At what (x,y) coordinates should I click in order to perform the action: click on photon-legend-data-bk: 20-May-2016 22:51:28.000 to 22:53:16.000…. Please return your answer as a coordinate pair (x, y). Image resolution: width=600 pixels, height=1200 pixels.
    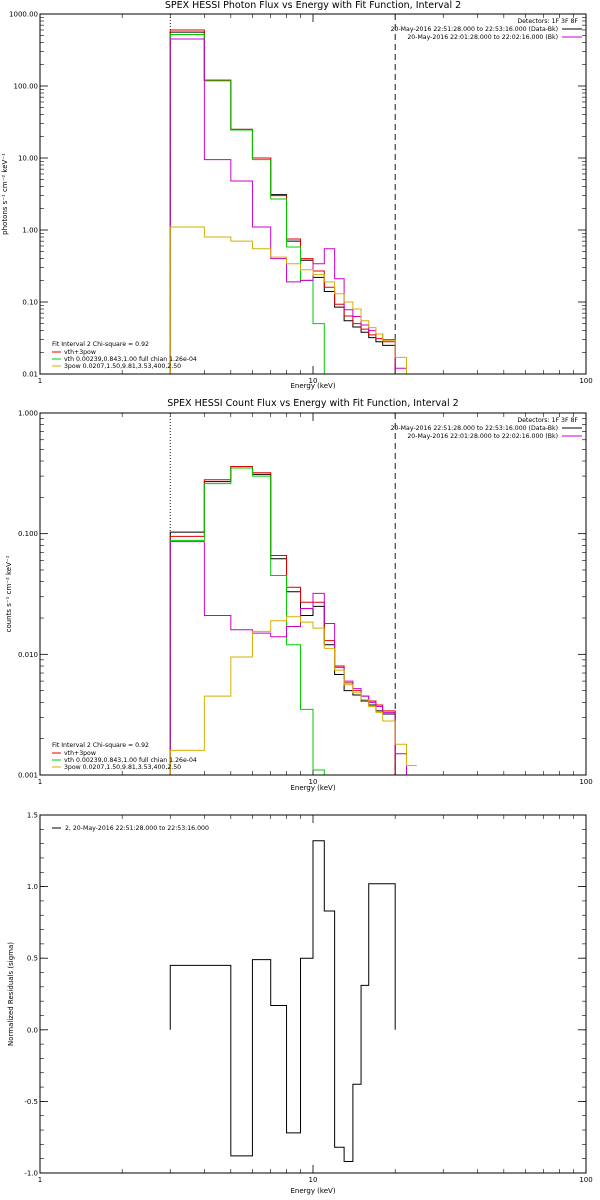
    Looking at the image, I should click on (474, 29).